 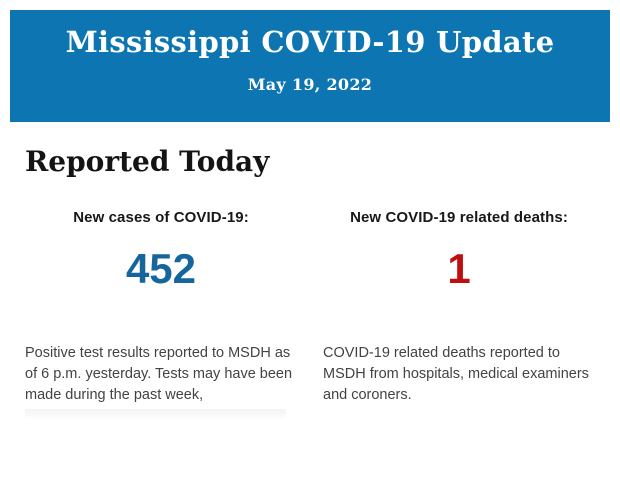 I want to click on new-deaths-value: 1, so click(x=459, y=268).